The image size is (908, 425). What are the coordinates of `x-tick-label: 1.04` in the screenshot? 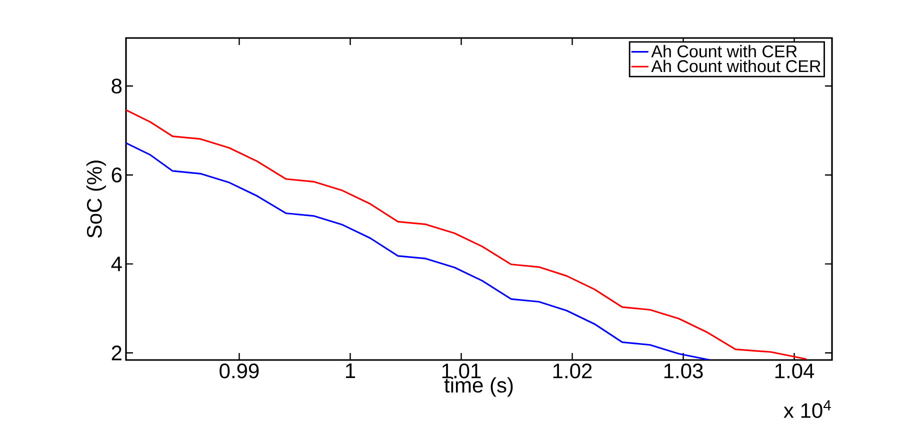 It's located at (794, 371).